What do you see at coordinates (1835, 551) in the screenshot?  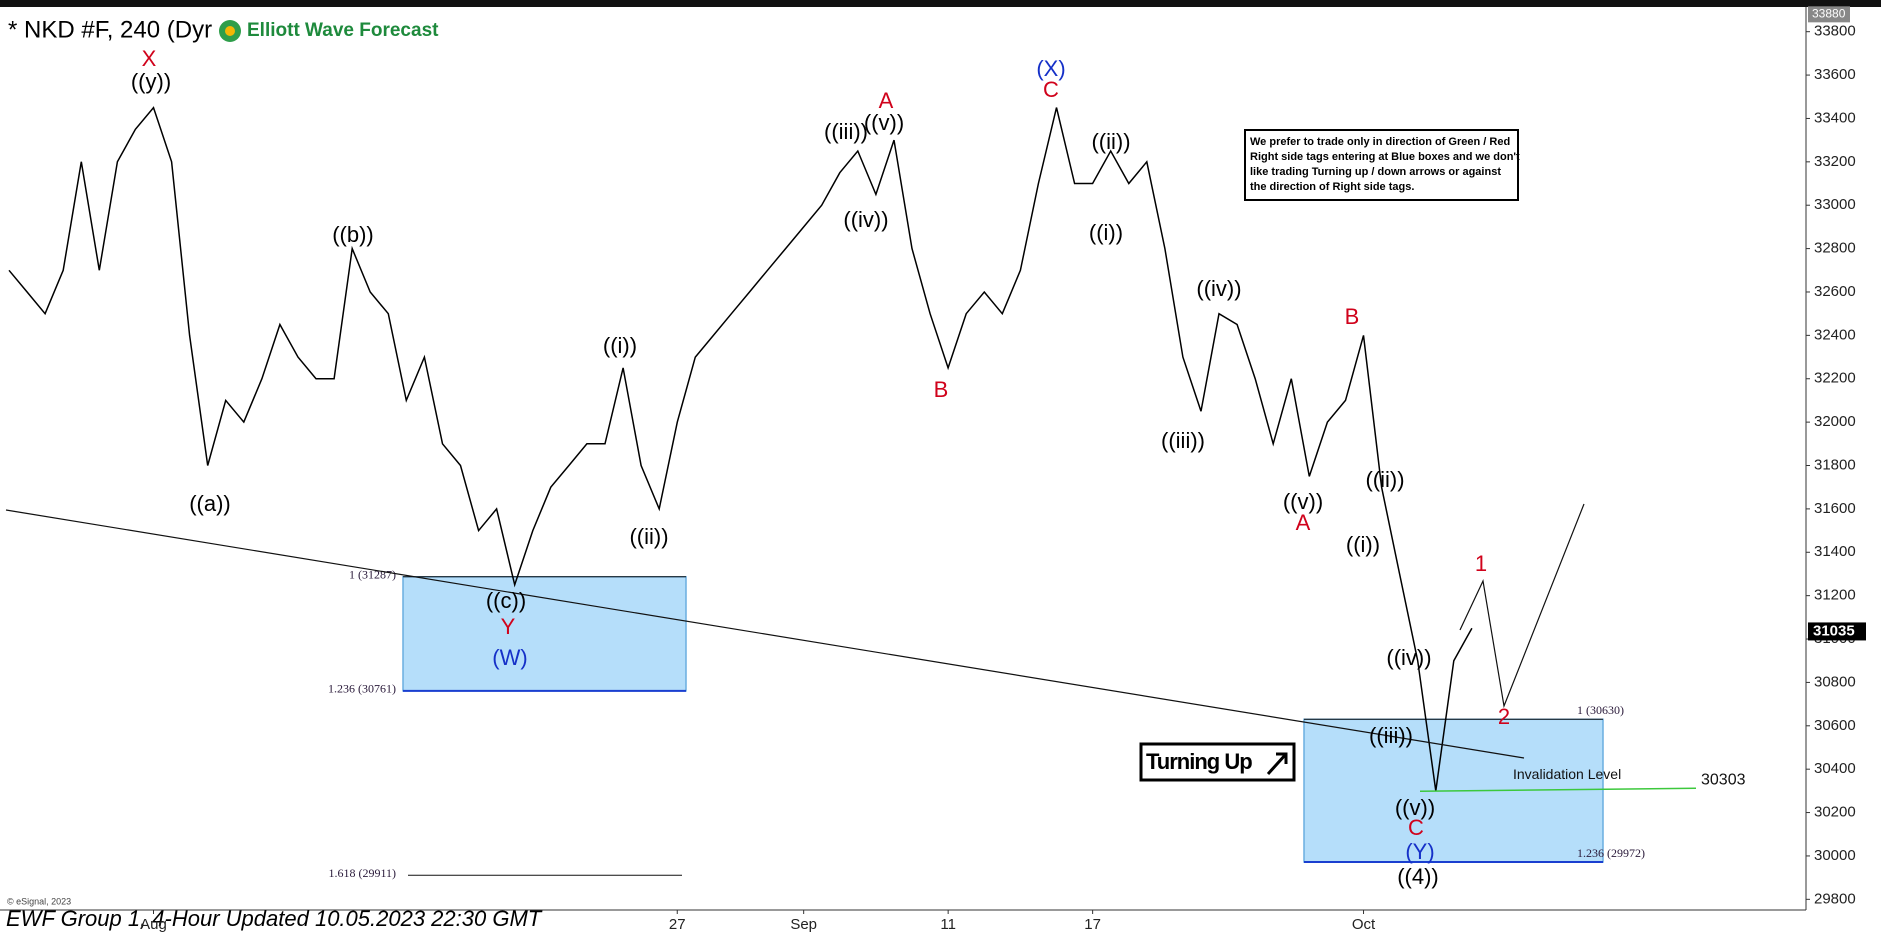 I see `y-tick-label: 31400` at bounding box center [1835, 551].